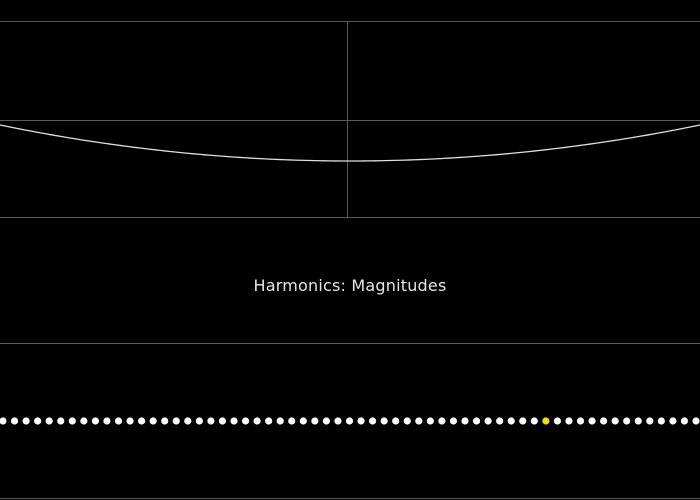 This screenshot has height=500, width=700. What do you see at coordinates (546, 421) in the screenshot?
I see `harmonic-dot-selected` at bounding box center [546, 421].